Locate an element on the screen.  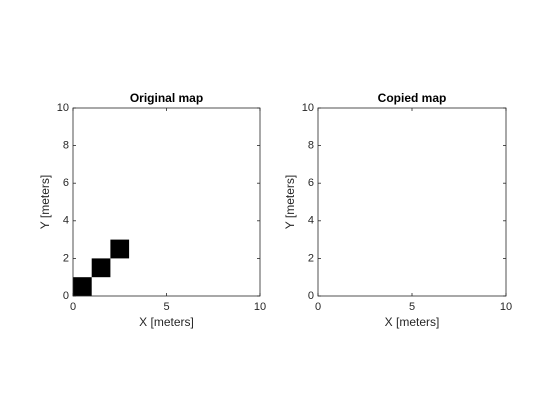
chart-title: Copied map is located at coordinates (412, 98).